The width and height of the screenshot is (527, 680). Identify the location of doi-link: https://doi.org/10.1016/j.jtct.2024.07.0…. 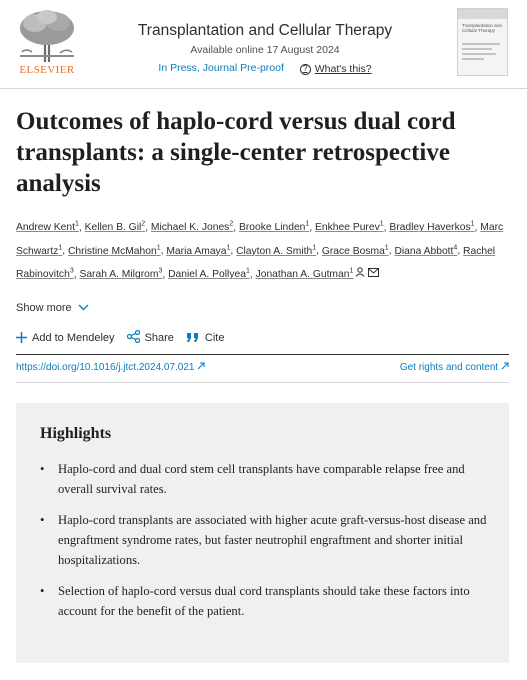
(110, 367).